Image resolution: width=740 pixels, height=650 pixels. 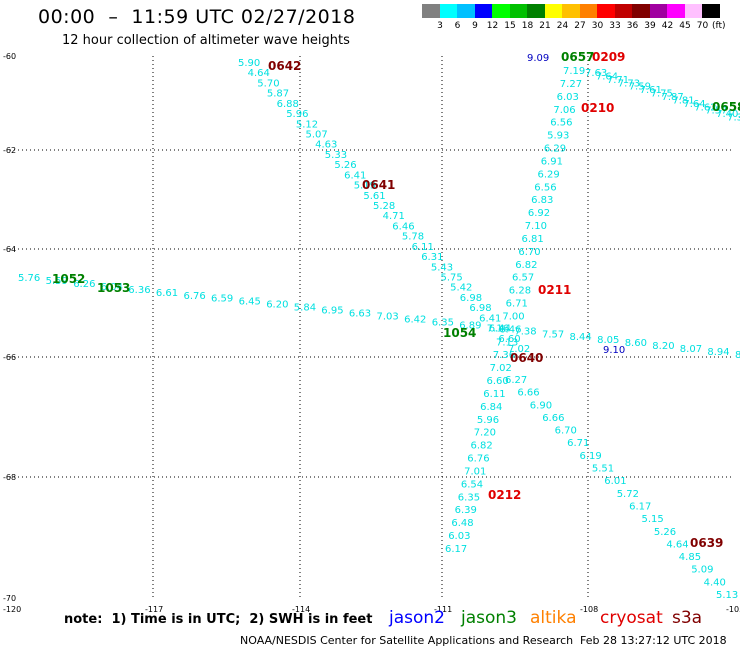 What do you see at coordinates (571, 84) in the screenshot?
I see `wave-height-value: 7.27` at bounding box center [571, 84].